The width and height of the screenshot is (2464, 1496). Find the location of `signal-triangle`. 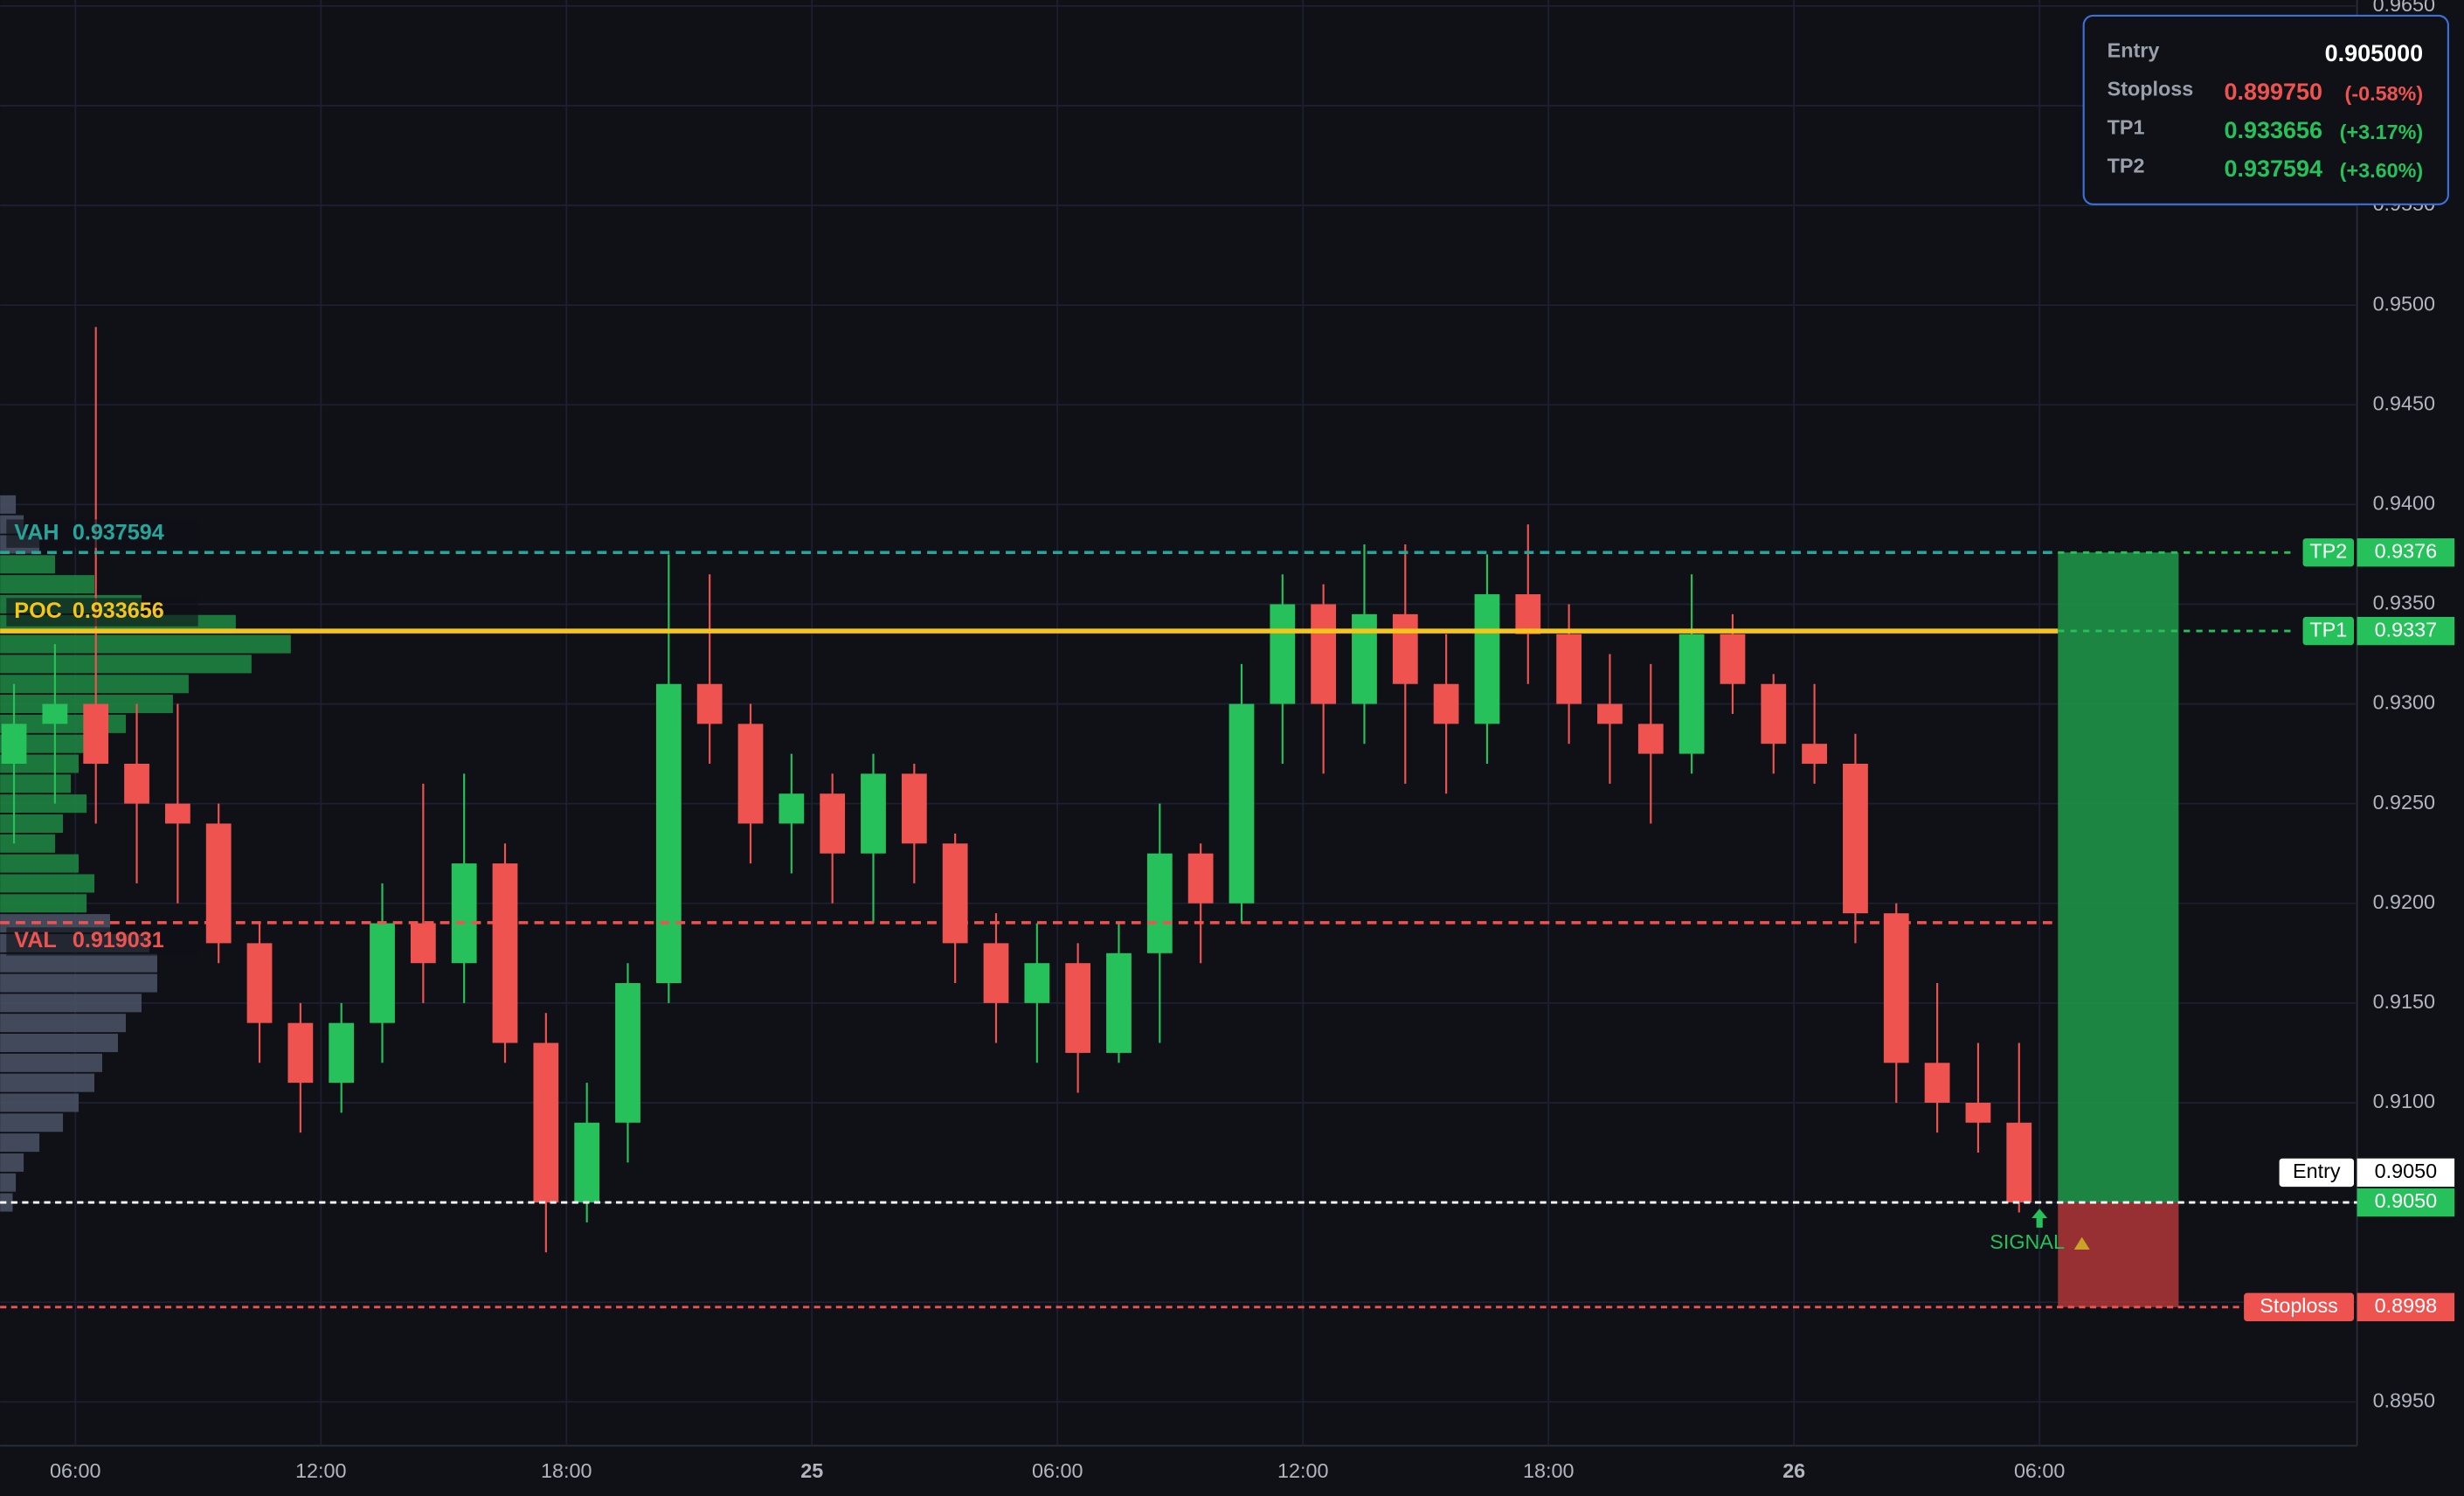

signal-triangle is located at coordinates (2081, 1243).